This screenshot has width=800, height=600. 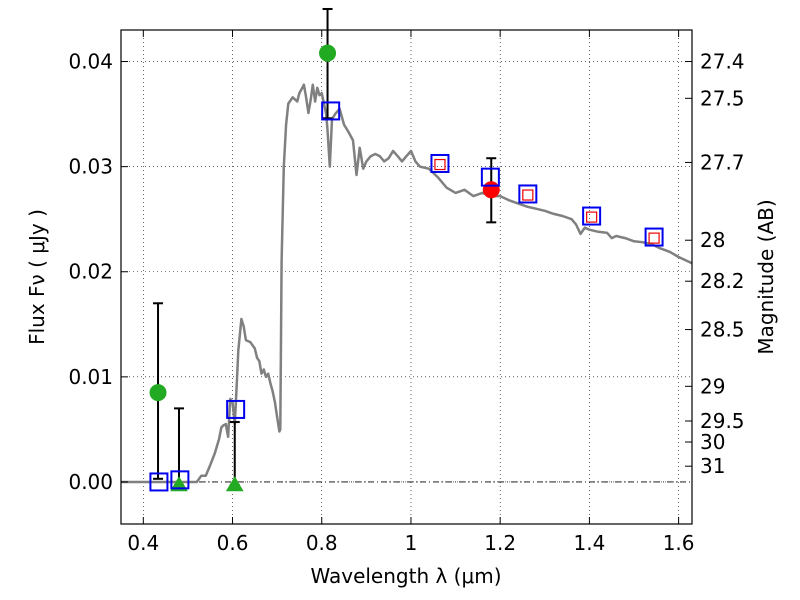 What do you see at coordinates (712, 240) in the screenshot?
I see `right-tick-label-3: 28` at bounding box center [712, 240].